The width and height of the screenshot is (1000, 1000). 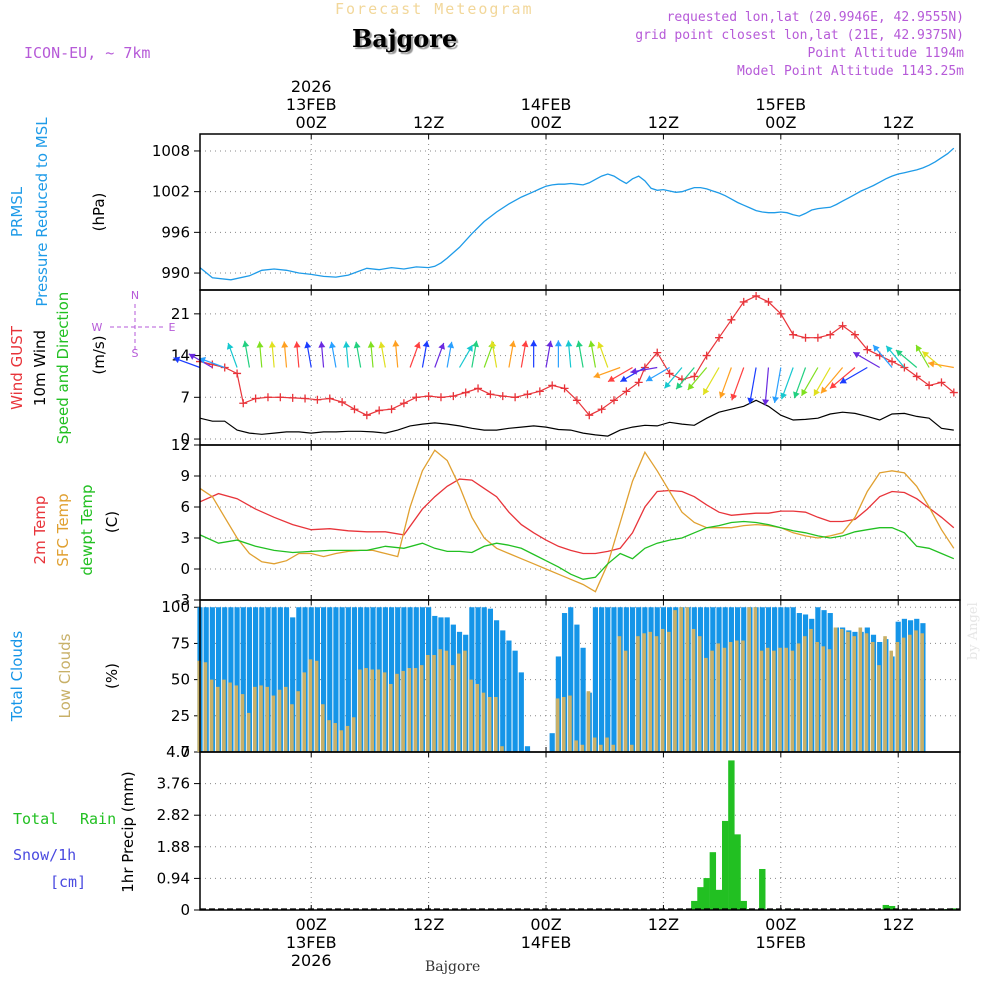 I want to click on sfc-temp-line, so click(x=577, y=521).